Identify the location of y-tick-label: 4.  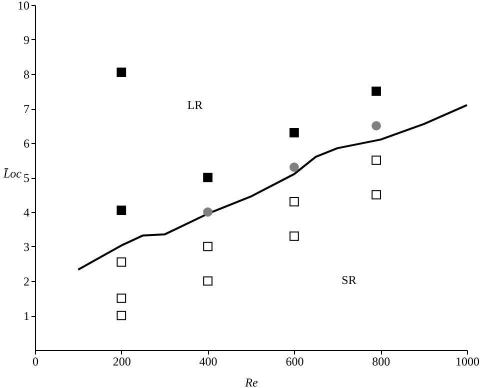
(27, 213).